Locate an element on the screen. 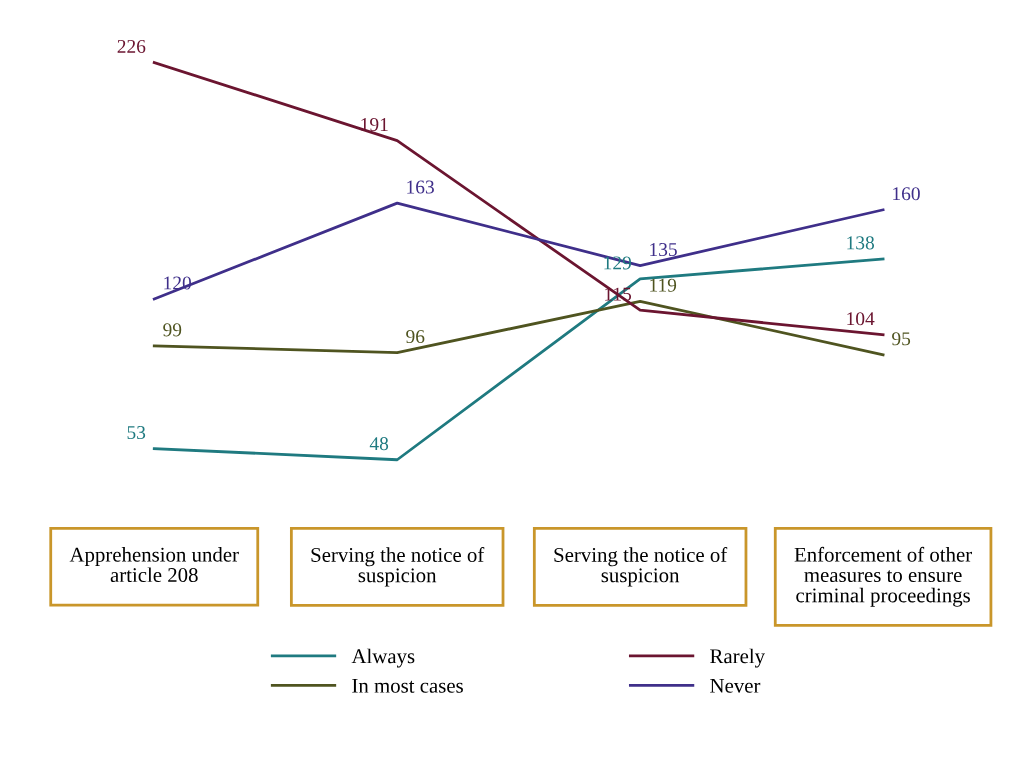  data-label: 160 is located at coordinates (906, 194).